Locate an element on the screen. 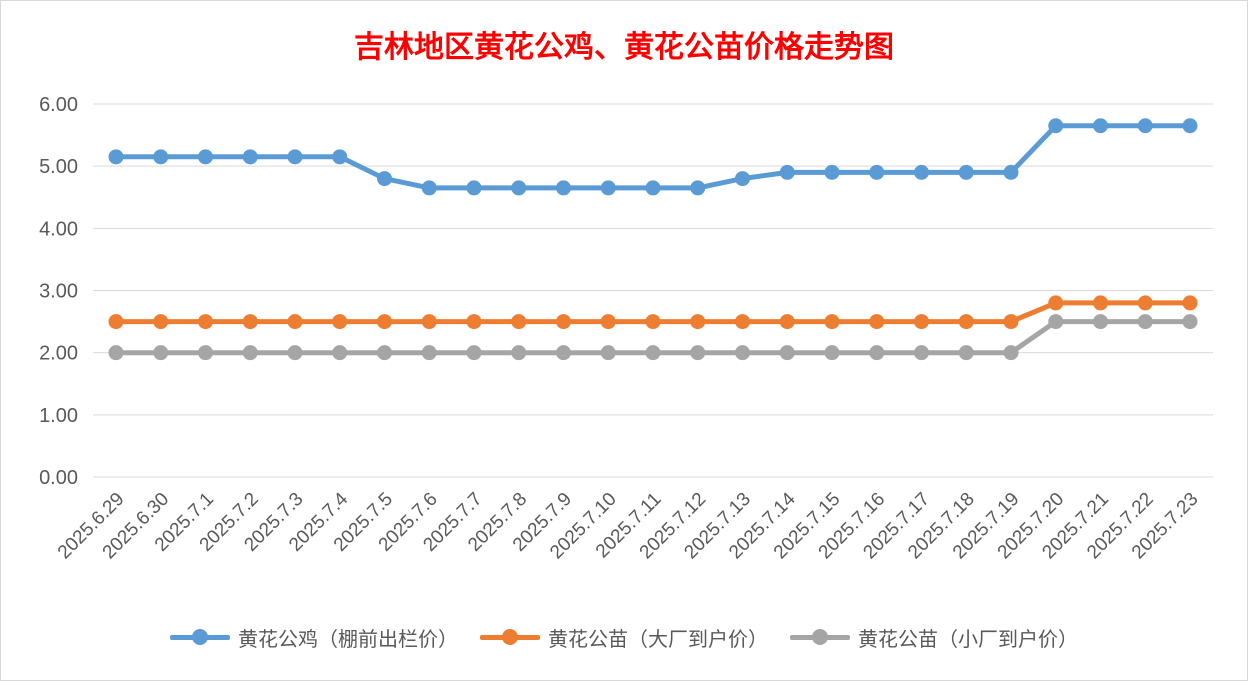 This screenshot has height=681, width=1248. y-tick-label: 1.00 is located at coordinates (58, 416).